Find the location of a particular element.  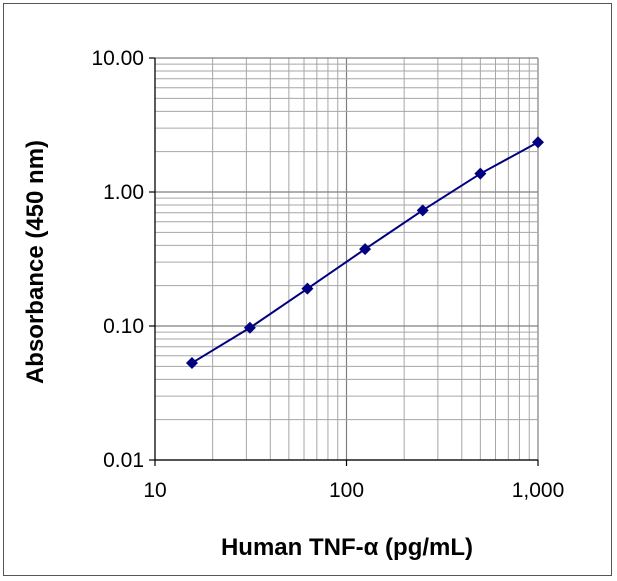

y-tick-label: 0.01 is located at coordinates (123, 460).